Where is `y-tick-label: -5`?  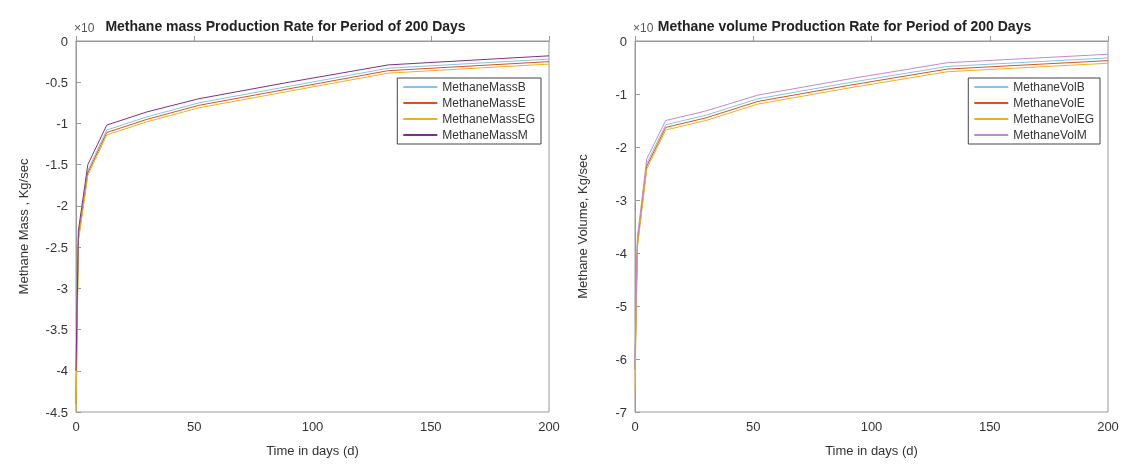
y-tick-label: -5 is located at coordinates (621, 306).